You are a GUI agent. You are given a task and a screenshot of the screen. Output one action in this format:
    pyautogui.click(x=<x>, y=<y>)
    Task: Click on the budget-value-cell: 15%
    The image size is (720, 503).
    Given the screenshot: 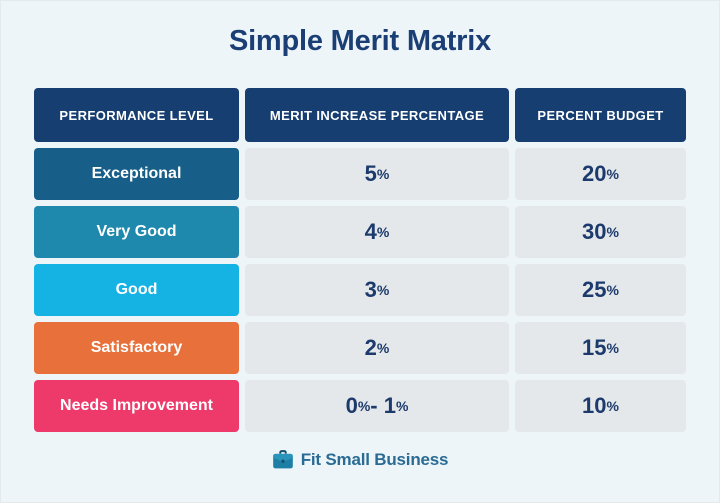 What is the action you would take?
    pyautogui.click(x=600, y=348)
    